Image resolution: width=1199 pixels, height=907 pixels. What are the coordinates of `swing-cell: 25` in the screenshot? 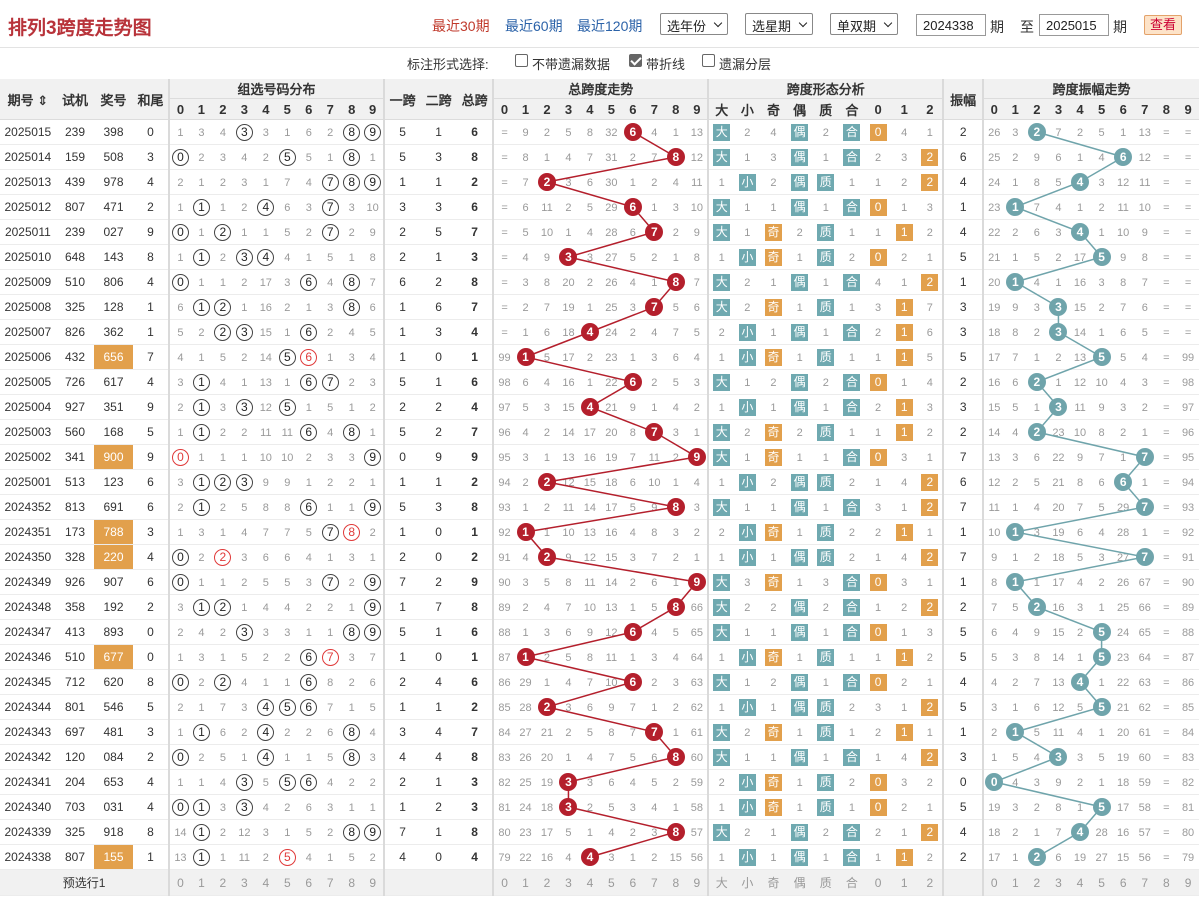 It's located at (1123, 607).